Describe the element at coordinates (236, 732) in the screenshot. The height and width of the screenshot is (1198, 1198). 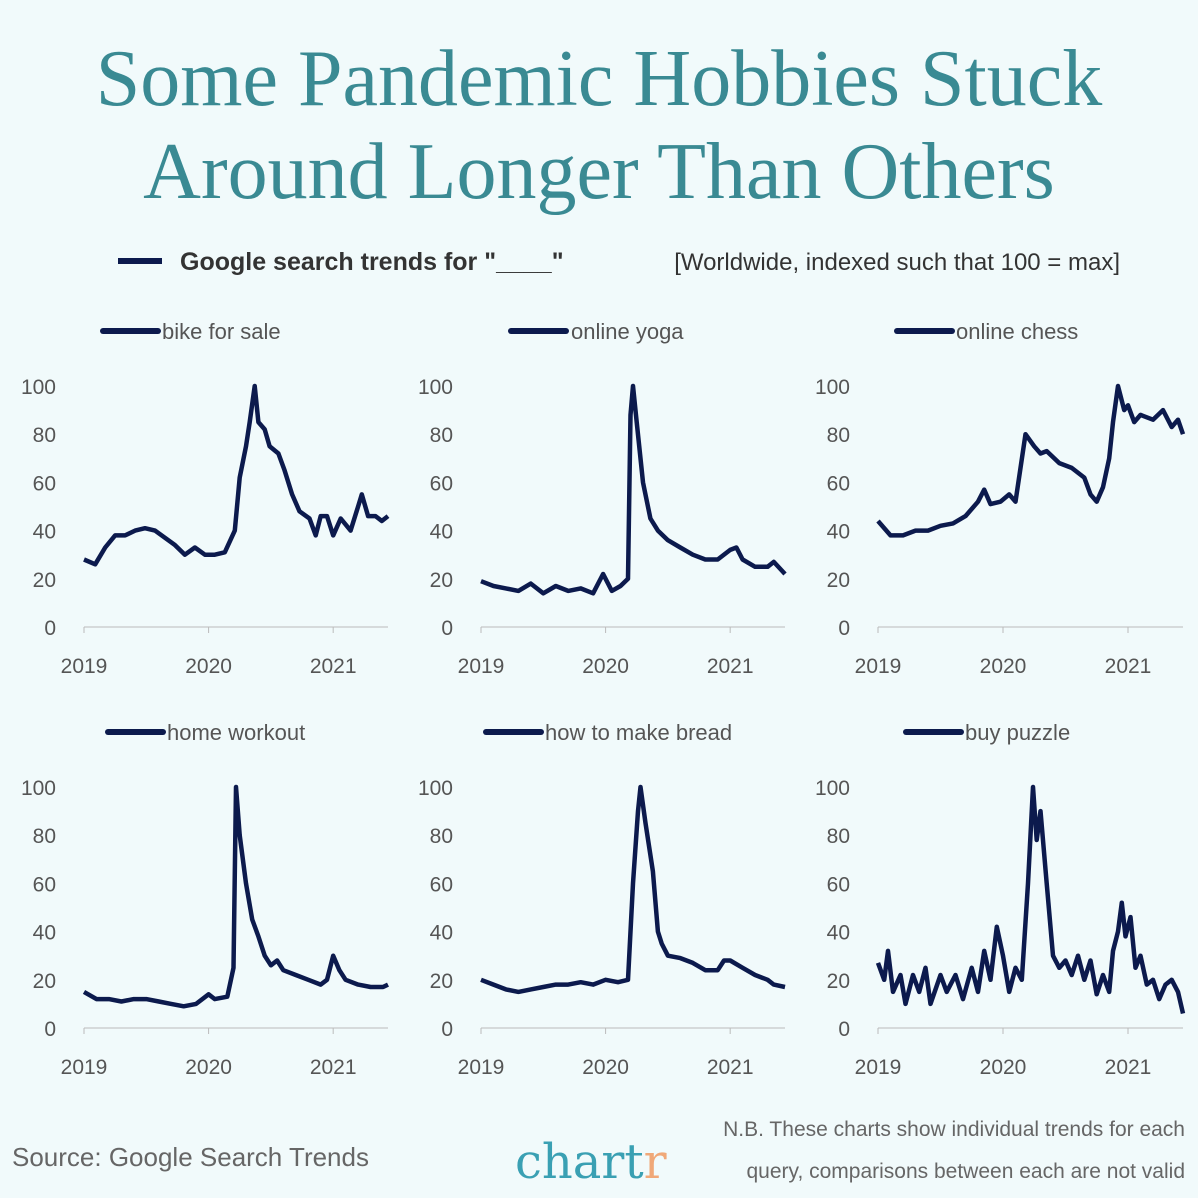
I see `series-label: home workout` at that location.